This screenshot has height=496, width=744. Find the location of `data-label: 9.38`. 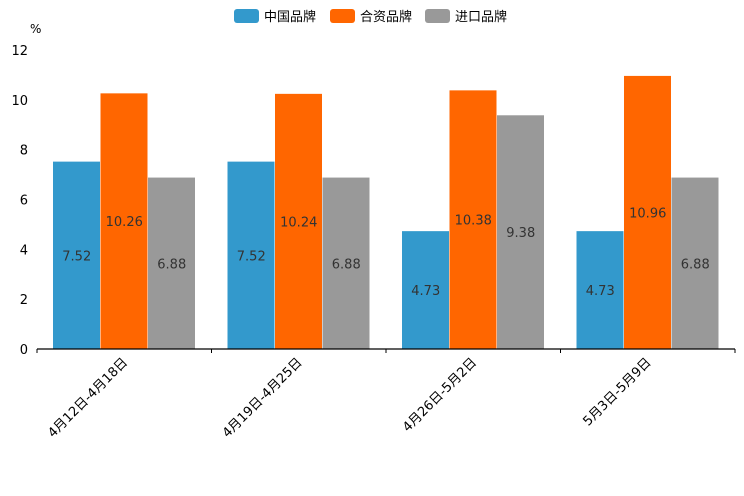

data-label: 9.38 is located at coordinates (520, 233).